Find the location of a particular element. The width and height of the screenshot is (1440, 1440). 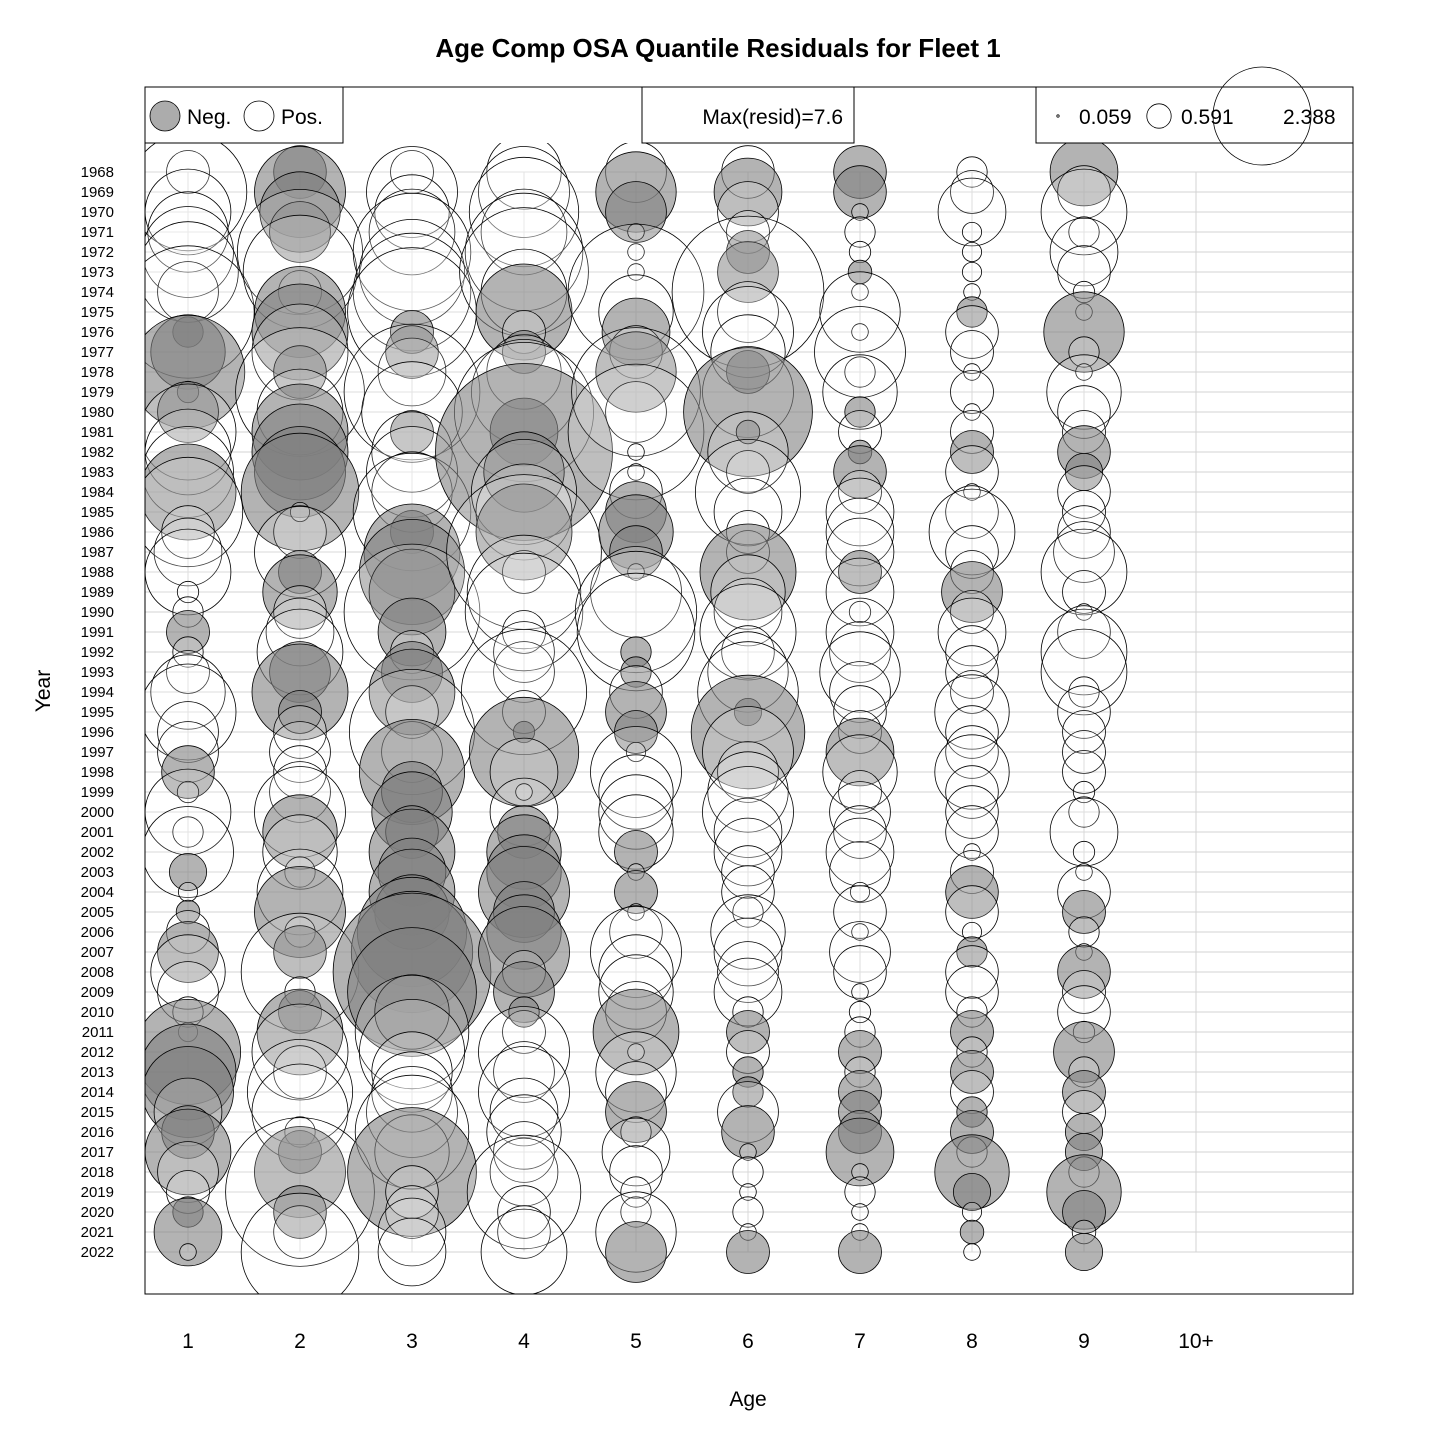

bubble-age4-year2022 is located at coordinates (524, 1251).